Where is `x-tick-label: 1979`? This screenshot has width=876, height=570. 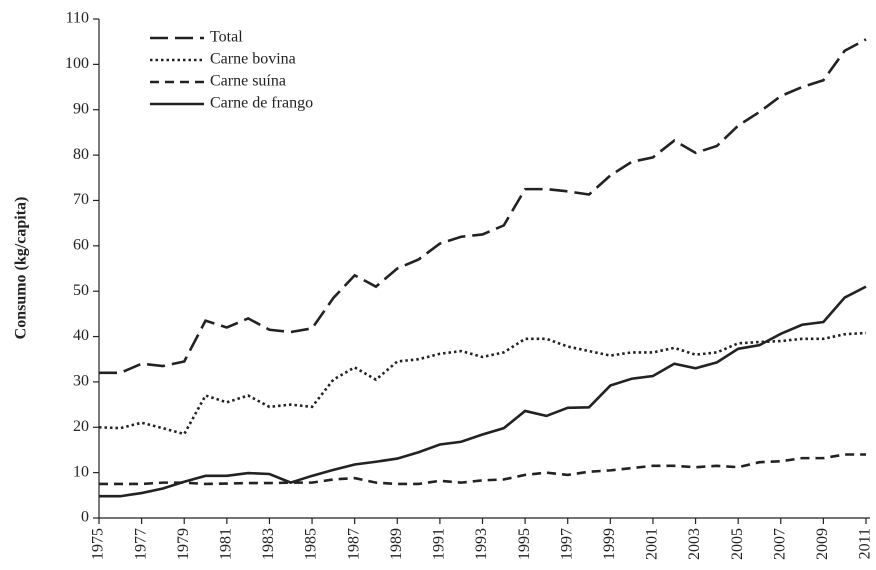
x-tick-label: 1979 is located at coordinates (183, 544).